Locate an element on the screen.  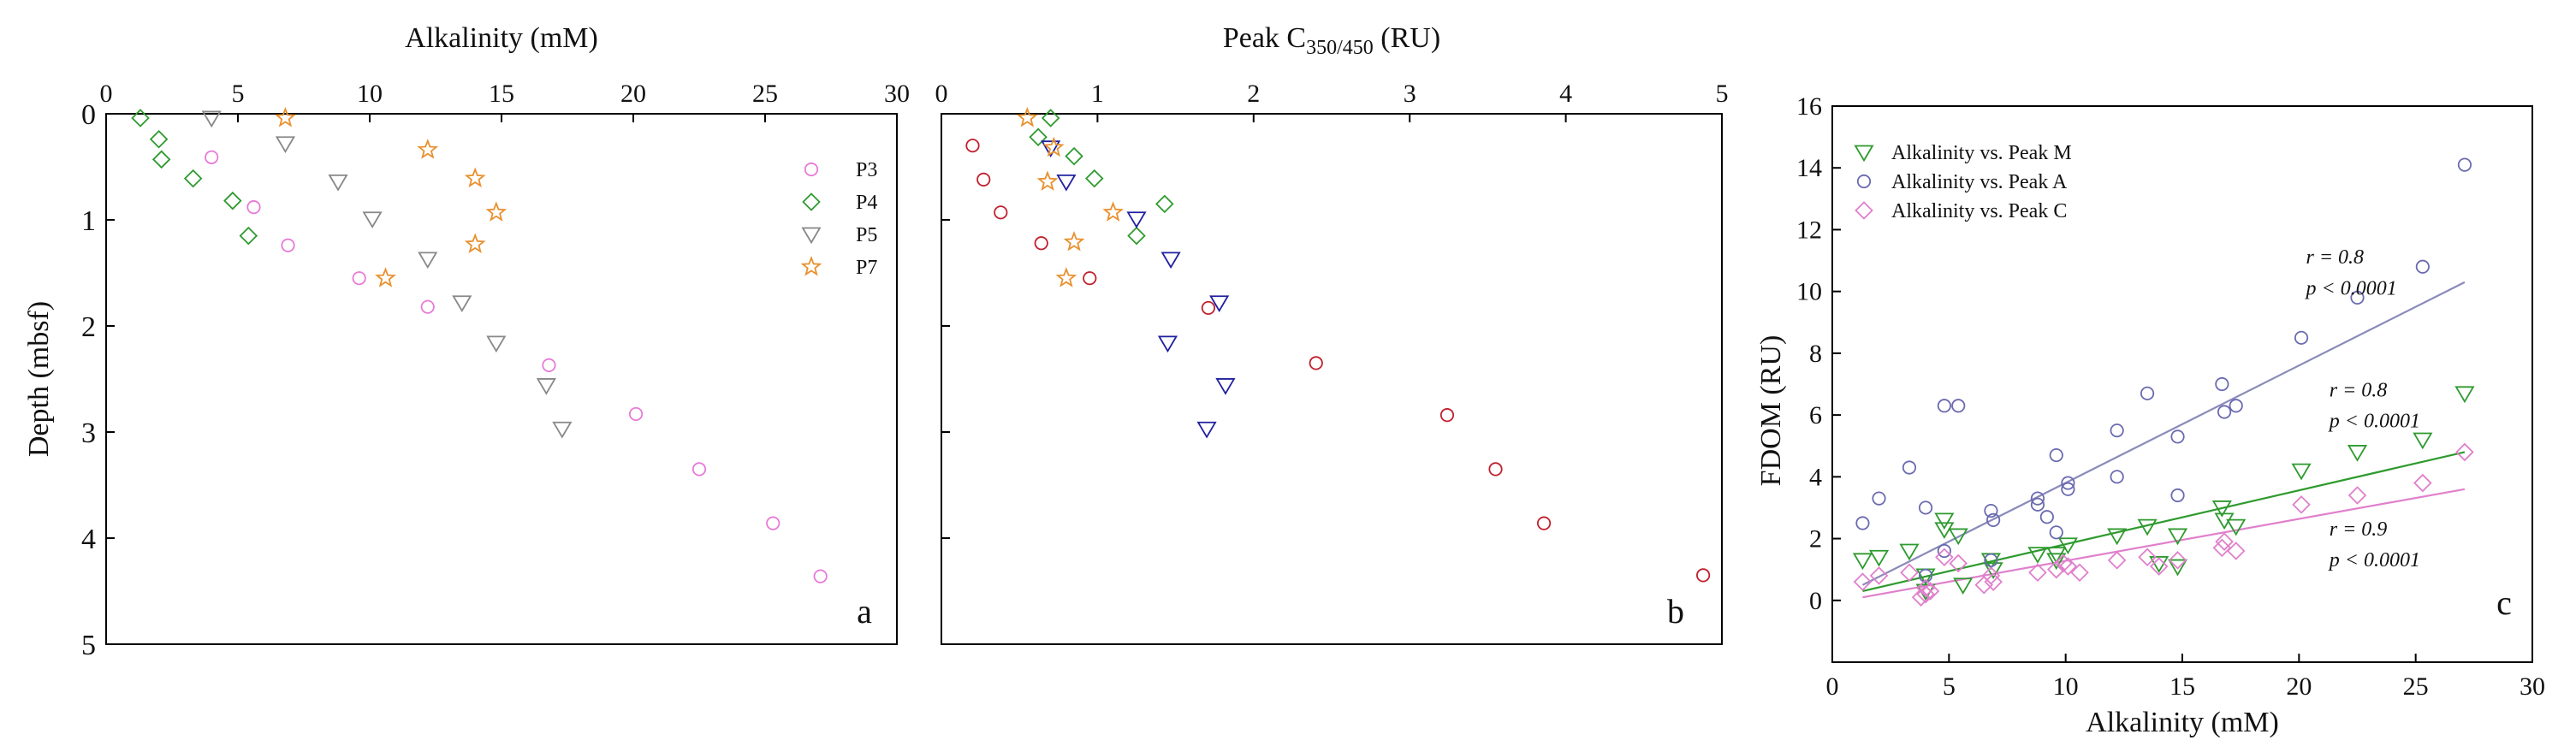
panel-c-x-tick-label: 20 is located at coordinates (2299, 686).